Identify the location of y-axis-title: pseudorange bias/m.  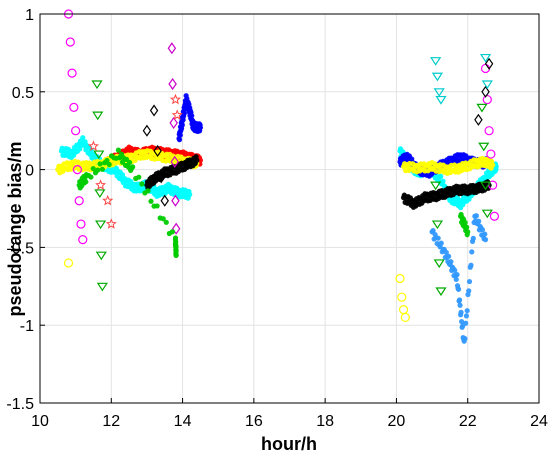
(15, 228).